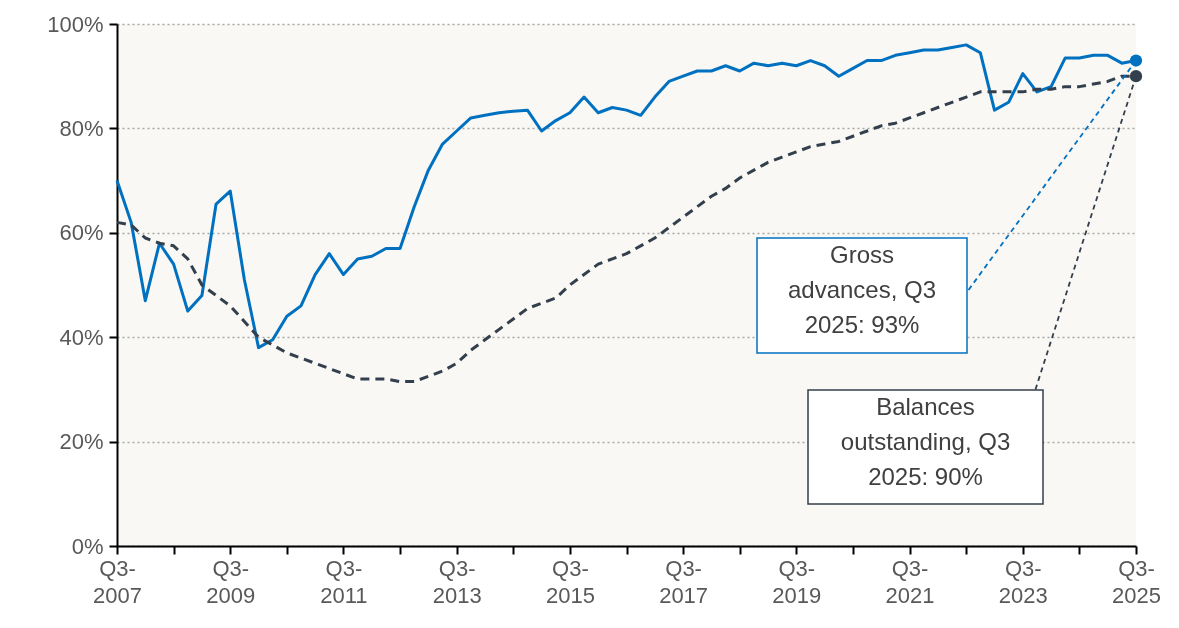 This screenshot has width=1179, height=628. I want to click on y-tick-label: 60%, so click(81, 233).